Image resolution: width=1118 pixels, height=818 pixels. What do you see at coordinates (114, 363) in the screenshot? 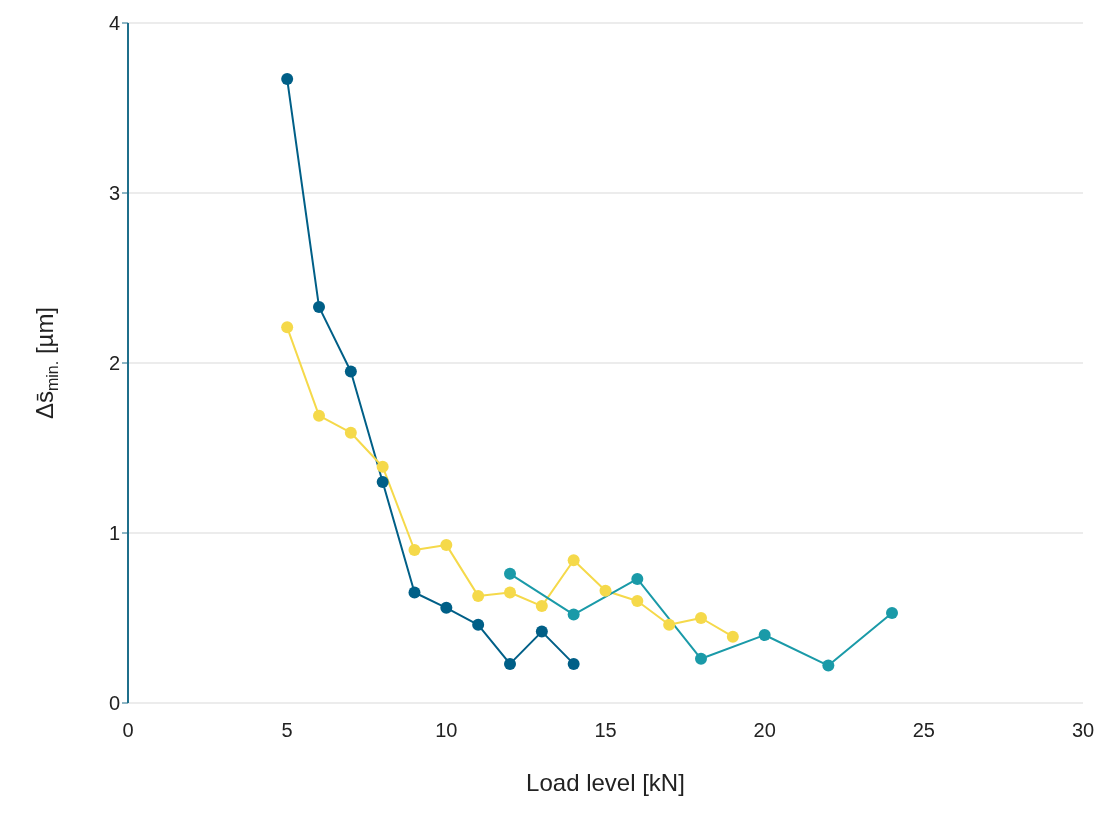
I see `y-tick-label: 2` at bounding box center [114, 363].